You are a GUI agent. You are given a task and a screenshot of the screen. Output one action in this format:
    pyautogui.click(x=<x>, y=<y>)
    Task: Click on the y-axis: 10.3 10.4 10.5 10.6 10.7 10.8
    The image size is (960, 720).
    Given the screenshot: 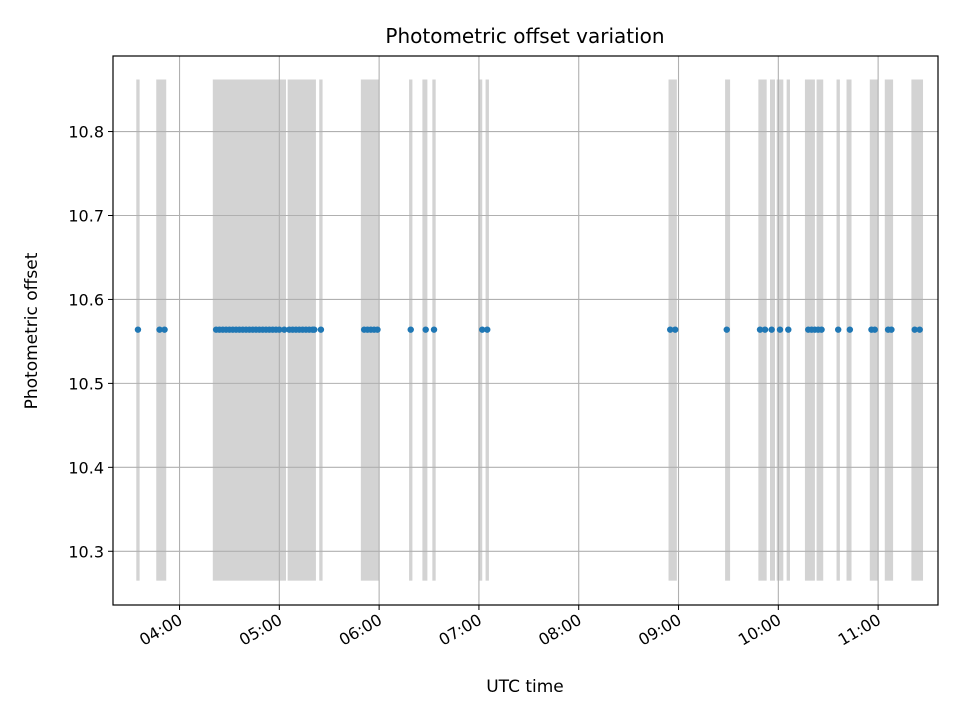 What is the action you would take?
    pyautogui.click(x=90, y=342)
    